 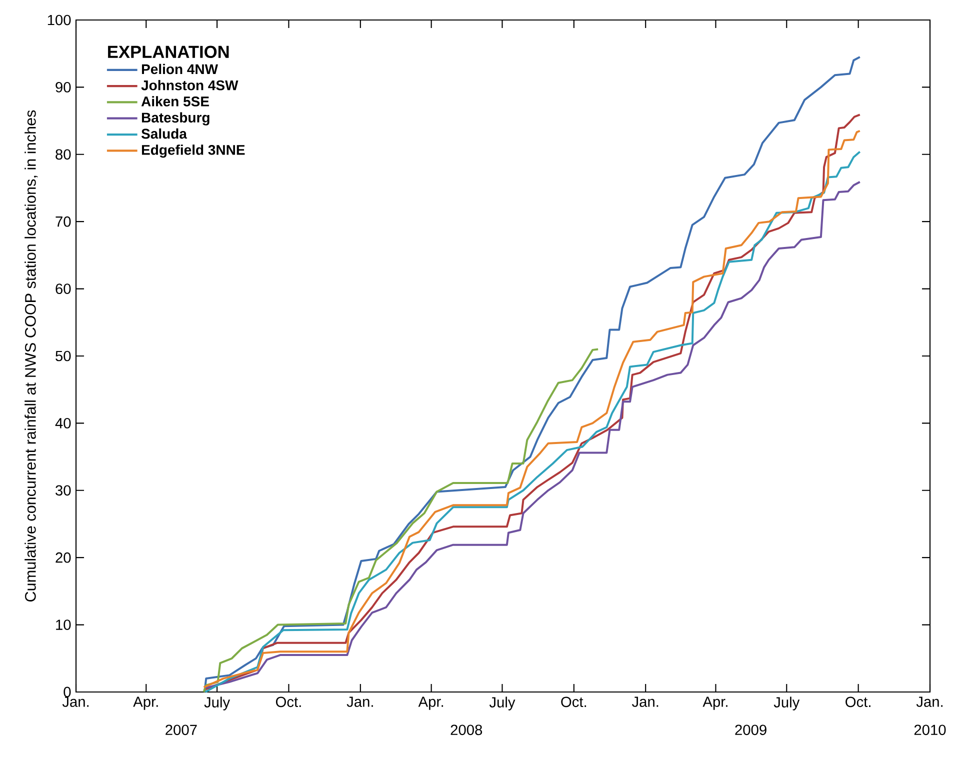 I want to click on y-axis-title: Cumulative concurrent rainfall at NWS COOP station locations, in inches, so click(x=31, y=356).